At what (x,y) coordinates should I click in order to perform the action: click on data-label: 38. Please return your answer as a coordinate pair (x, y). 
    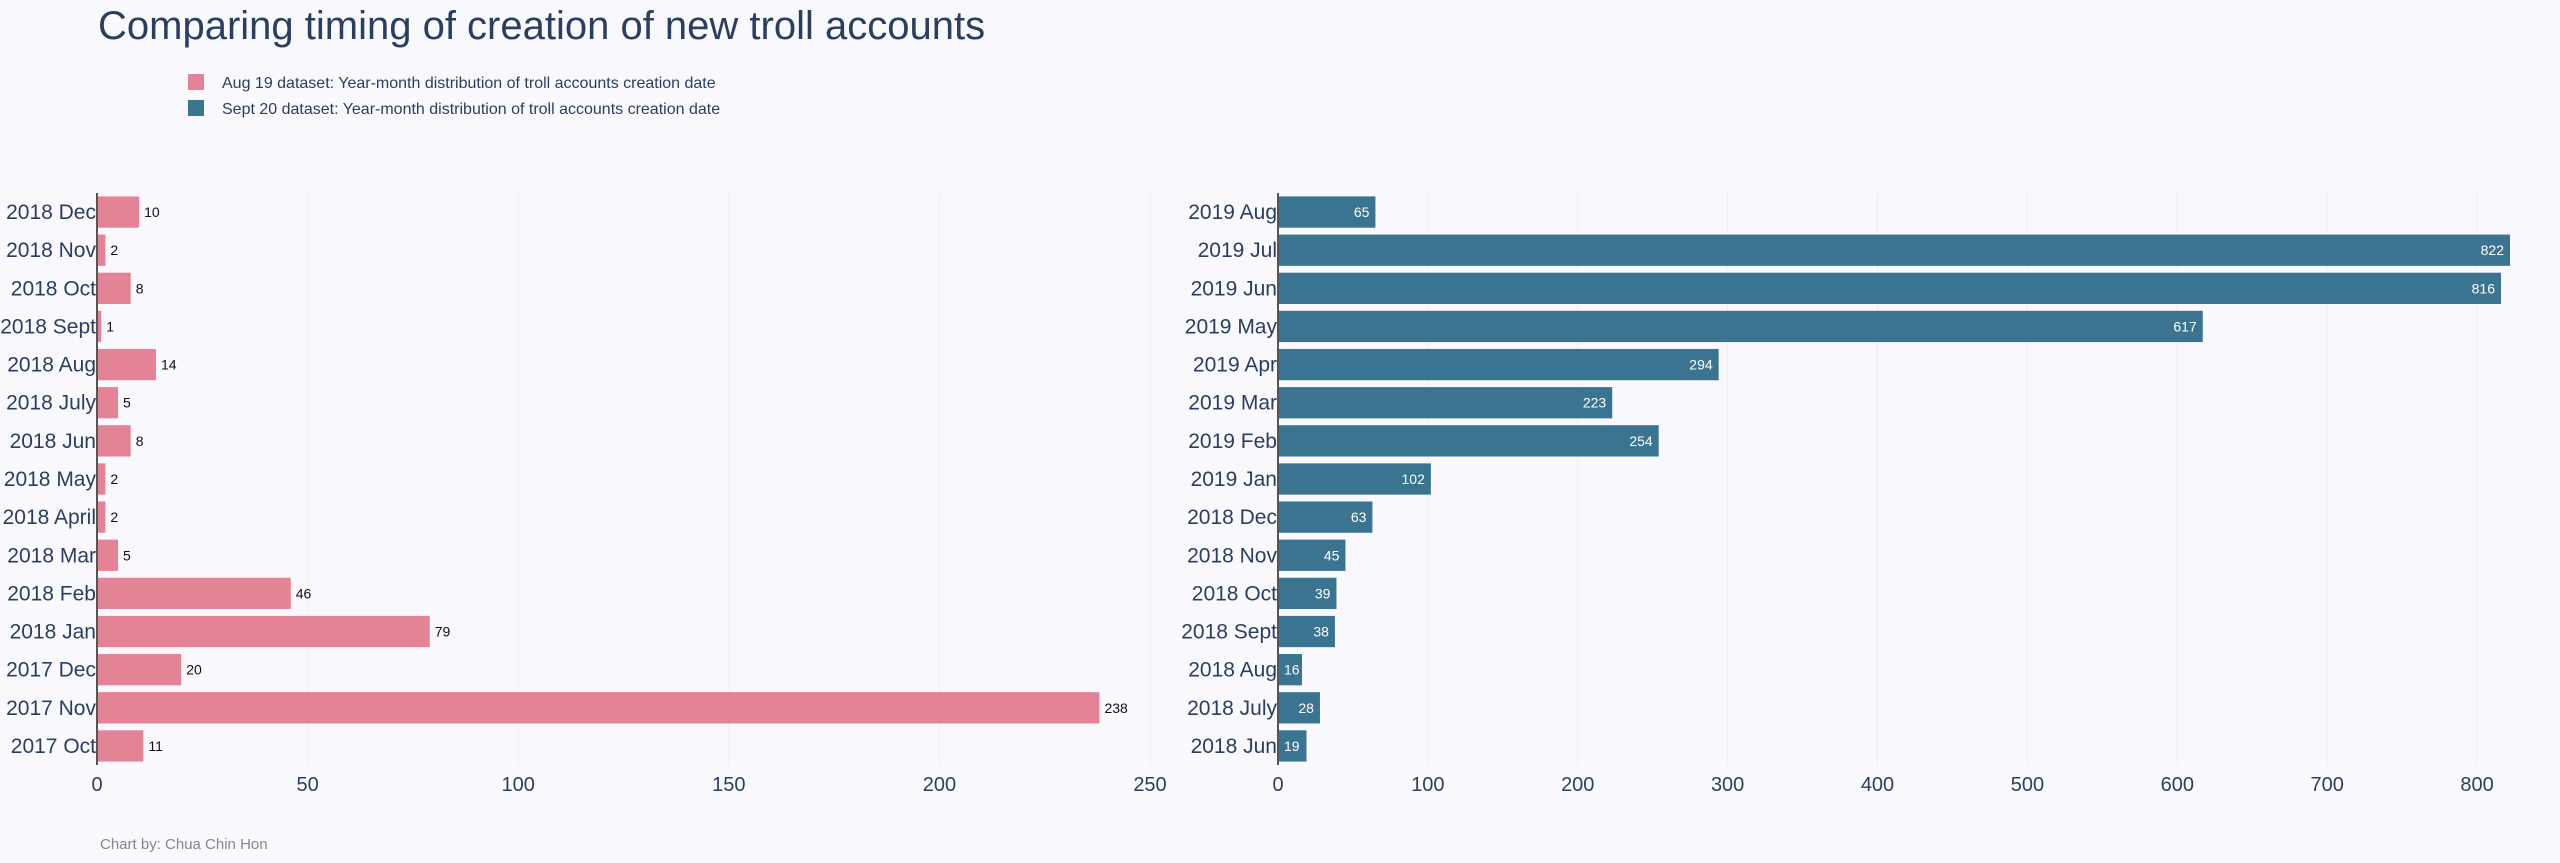
    Looking at the image, I should click on (1321, 632).